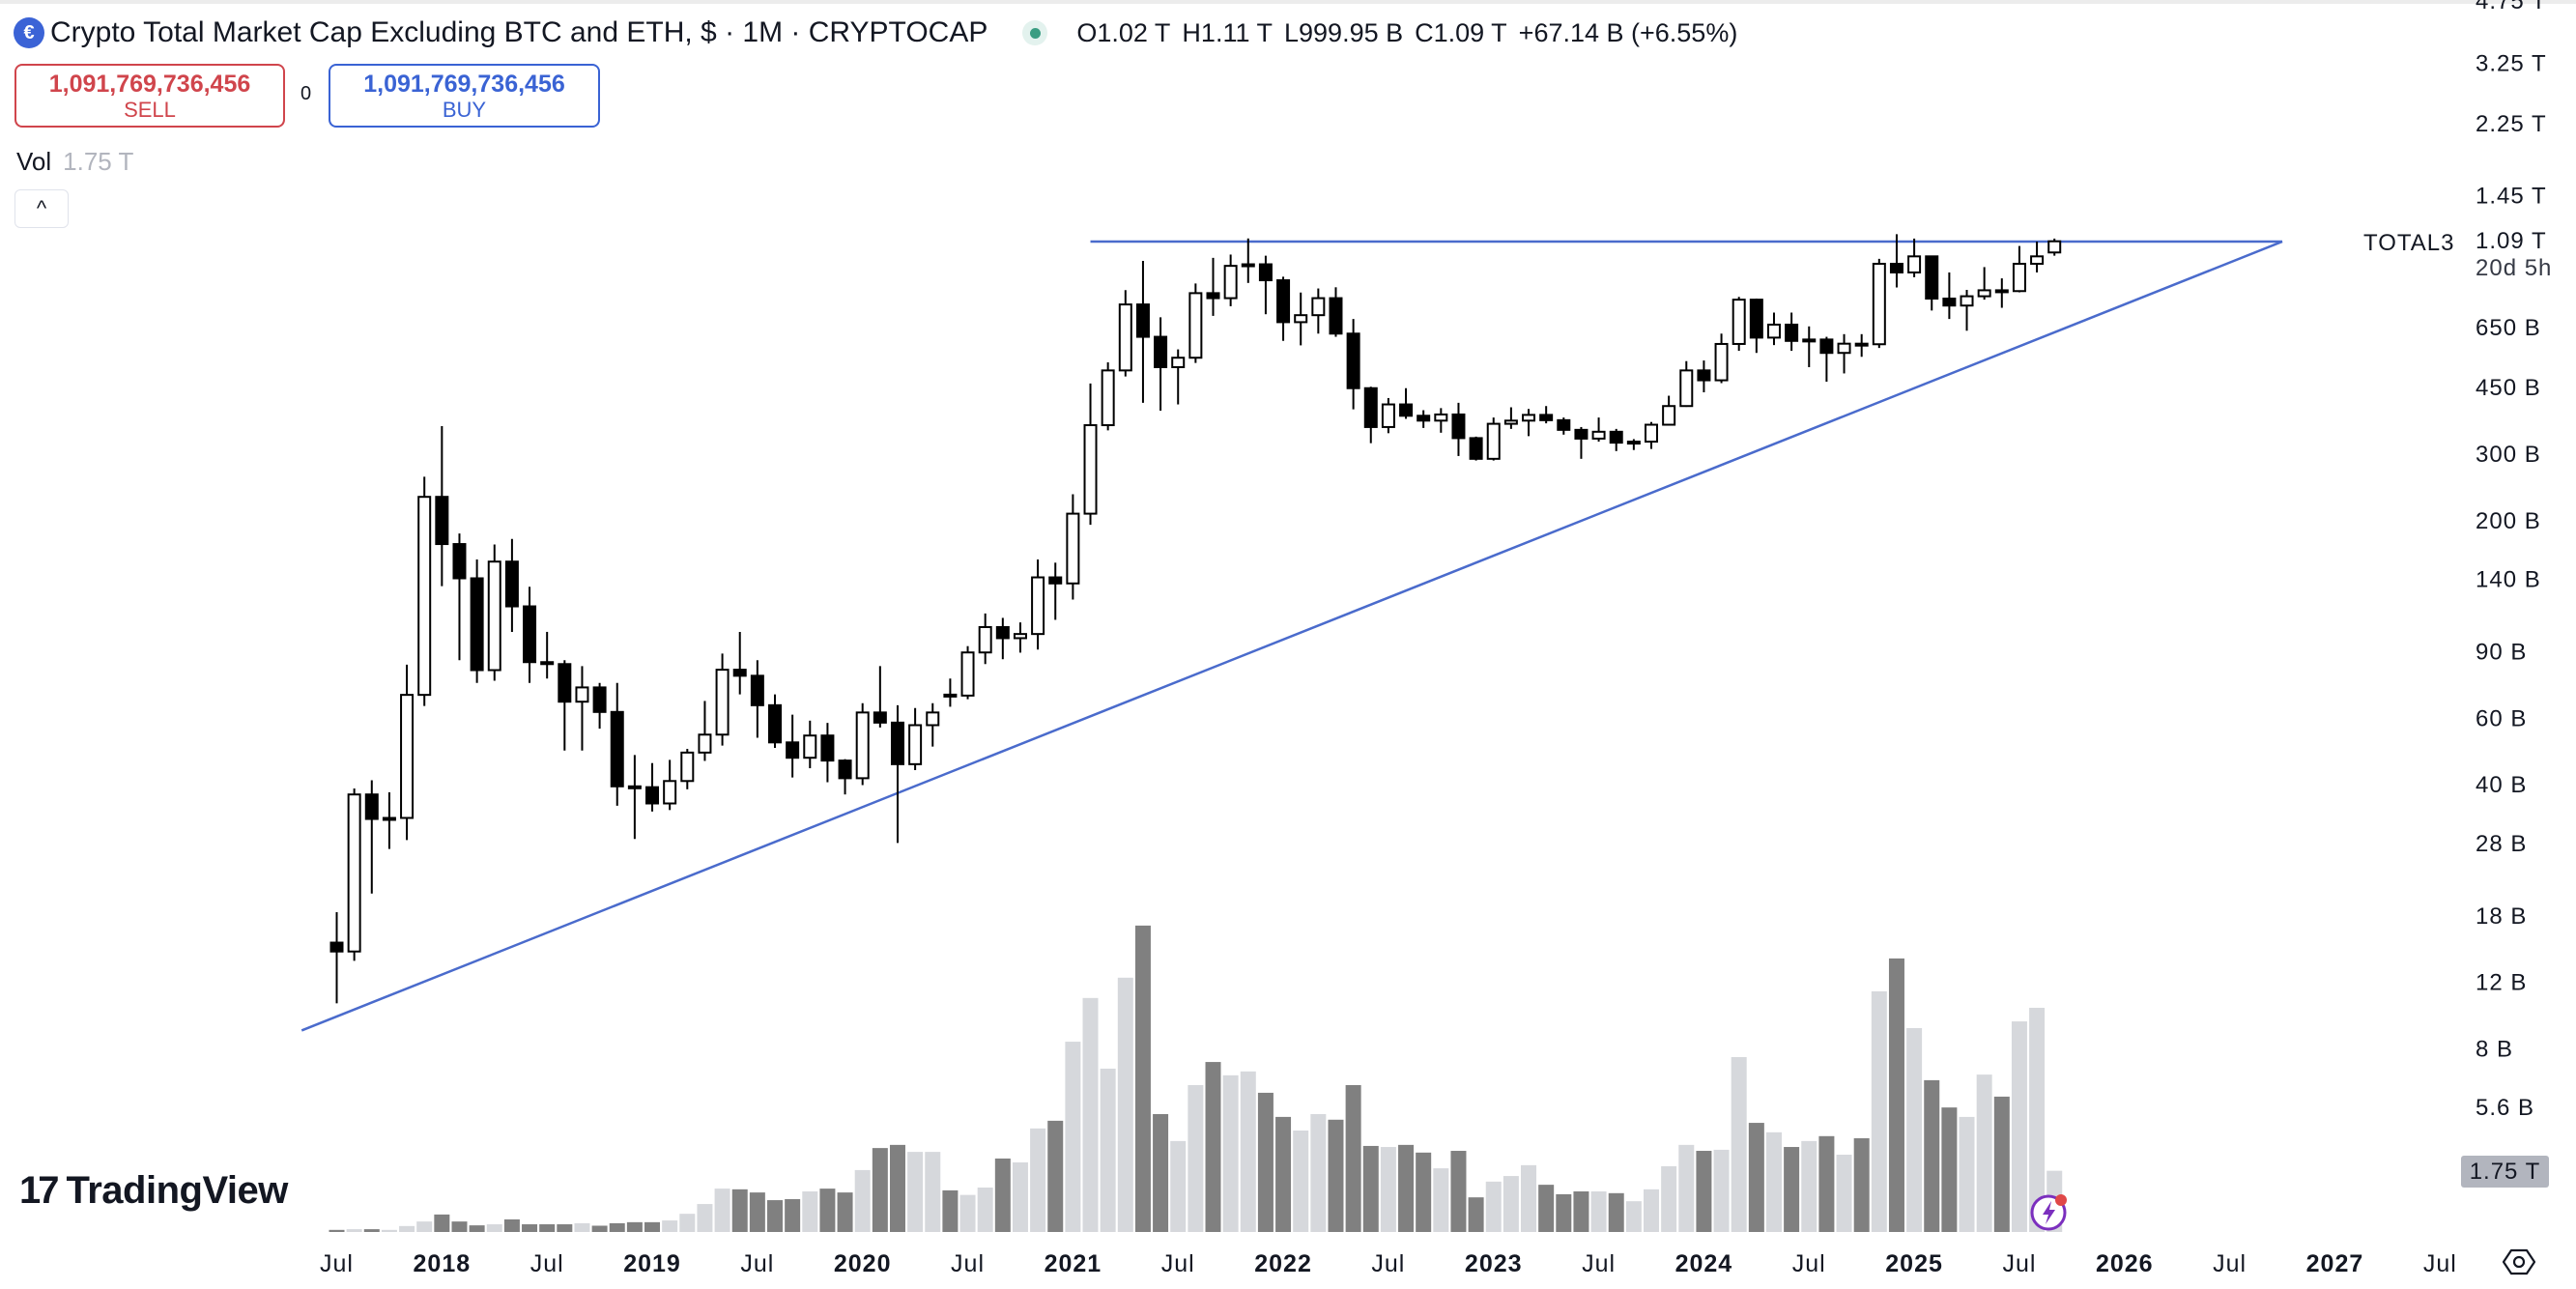 The image size is (2576, 1289). I want to click on price-axis-label: 40 B, so click(2502, 785).